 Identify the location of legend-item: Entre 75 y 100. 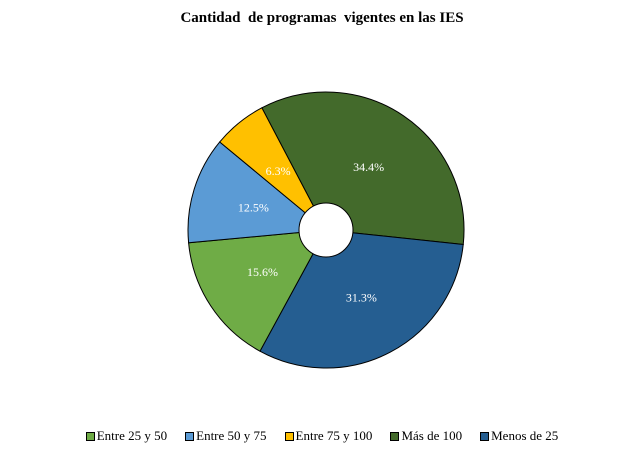
(328, 436).